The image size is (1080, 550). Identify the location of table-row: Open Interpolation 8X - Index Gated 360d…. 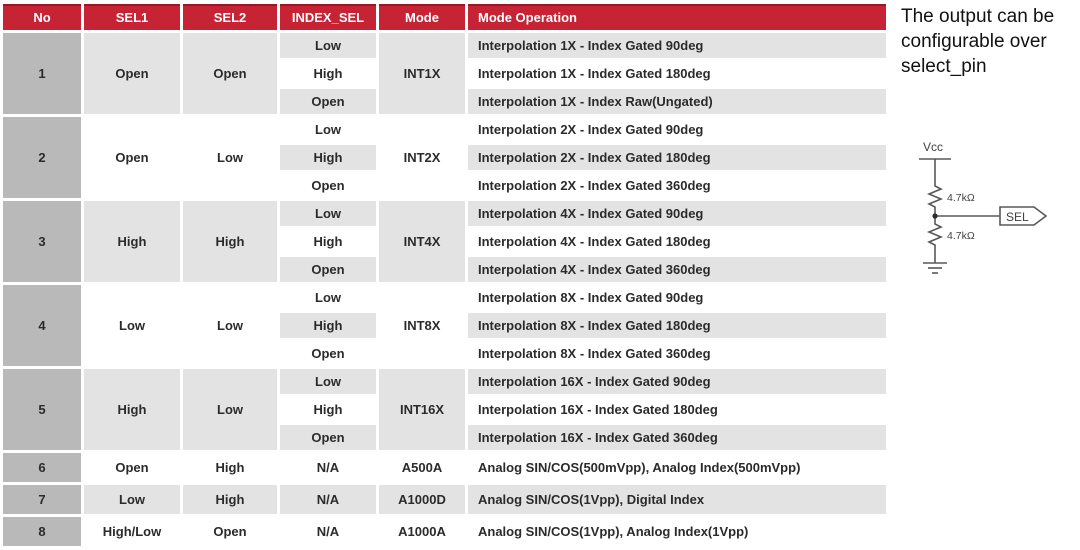
(444, 353).